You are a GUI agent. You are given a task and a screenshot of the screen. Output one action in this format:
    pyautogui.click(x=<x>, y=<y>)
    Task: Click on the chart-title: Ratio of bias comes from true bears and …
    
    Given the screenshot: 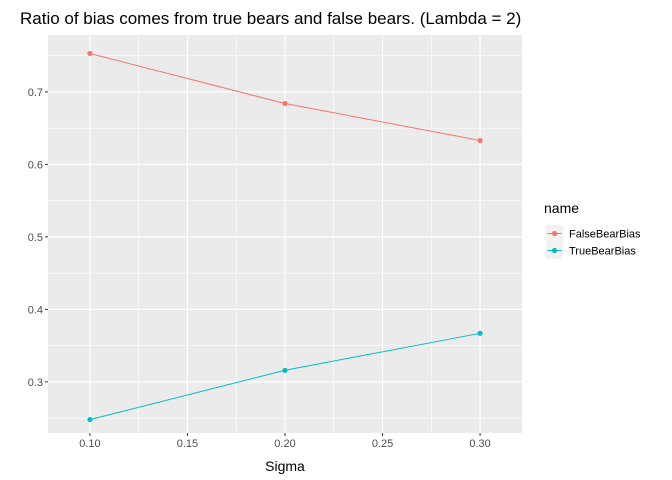 What is the action you would take?
    pyautogui.click(x=270, y=18)
    